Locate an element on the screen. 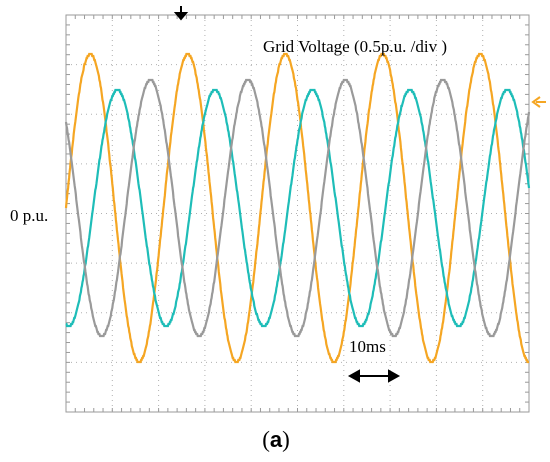  panel-label: (a) is located at coordinates (276, 439).